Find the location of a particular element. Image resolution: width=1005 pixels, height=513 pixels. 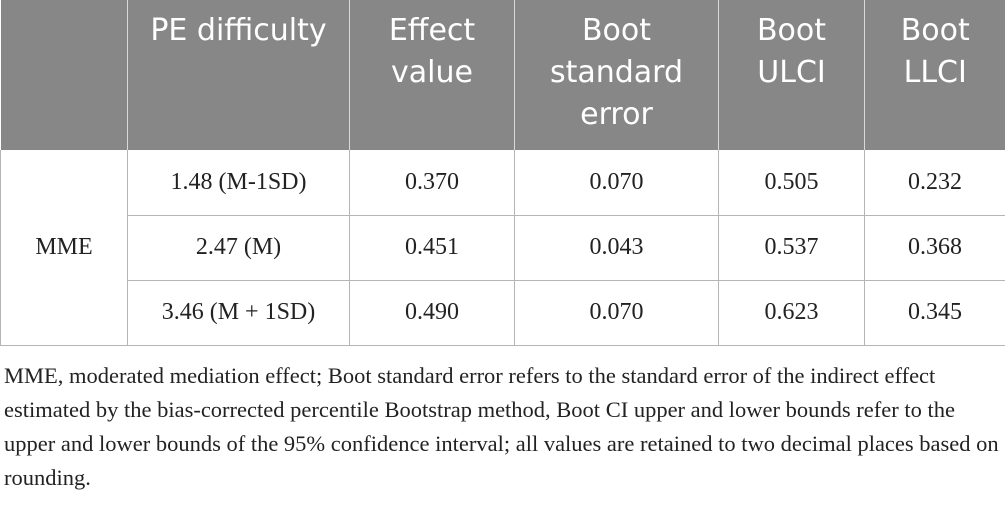

cell-boot-ulci: 0.623 is located at coordinates (791, 313).